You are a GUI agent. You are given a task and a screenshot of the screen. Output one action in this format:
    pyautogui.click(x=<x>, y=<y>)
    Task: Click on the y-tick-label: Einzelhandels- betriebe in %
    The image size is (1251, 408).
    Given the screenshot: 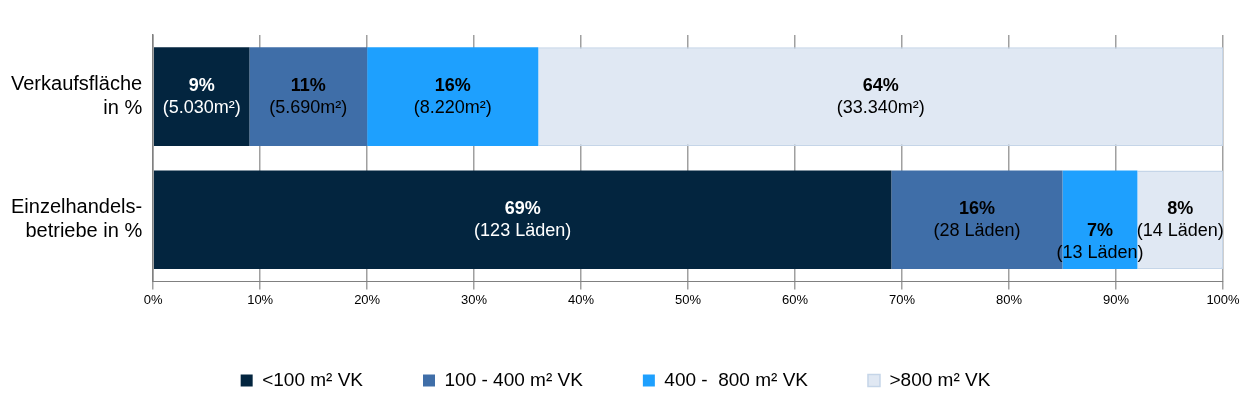 What is the action you would take?
    pyautogui.click(x=76, y=218)
    